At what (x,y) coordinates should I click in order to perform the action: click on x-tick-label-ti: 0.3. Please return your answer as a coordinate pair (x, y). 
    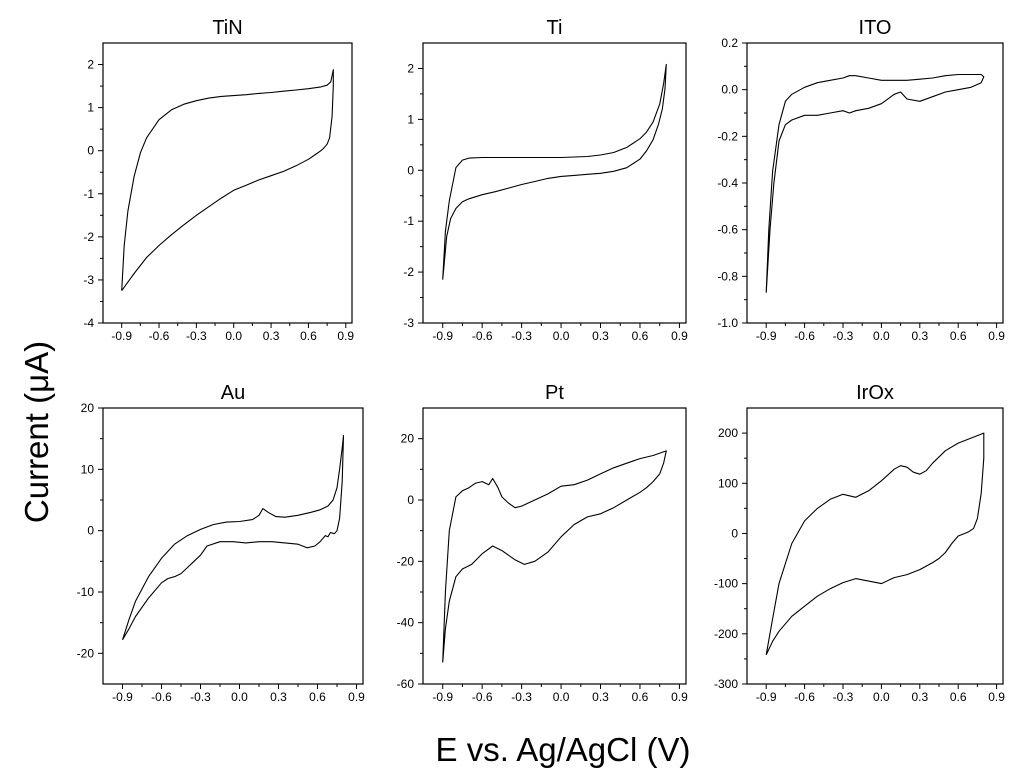
    Looking at the image, I should click on (600, 336).